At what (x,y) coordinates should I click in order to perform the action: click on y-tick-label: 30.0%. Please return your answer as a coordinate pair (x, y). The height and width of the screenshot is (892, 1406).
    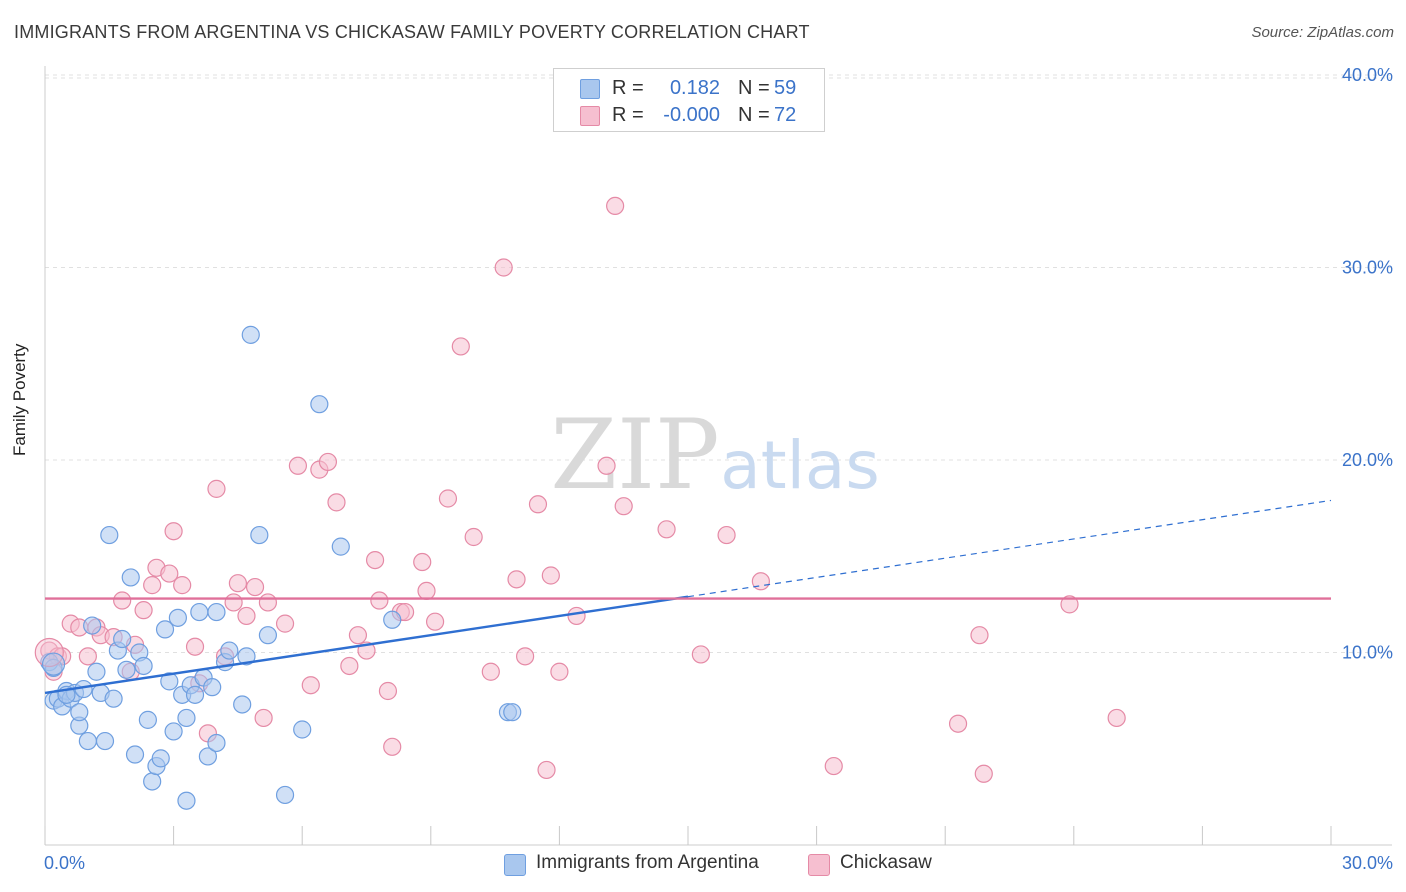
    Looking at the image, I should click on (1367, 268).